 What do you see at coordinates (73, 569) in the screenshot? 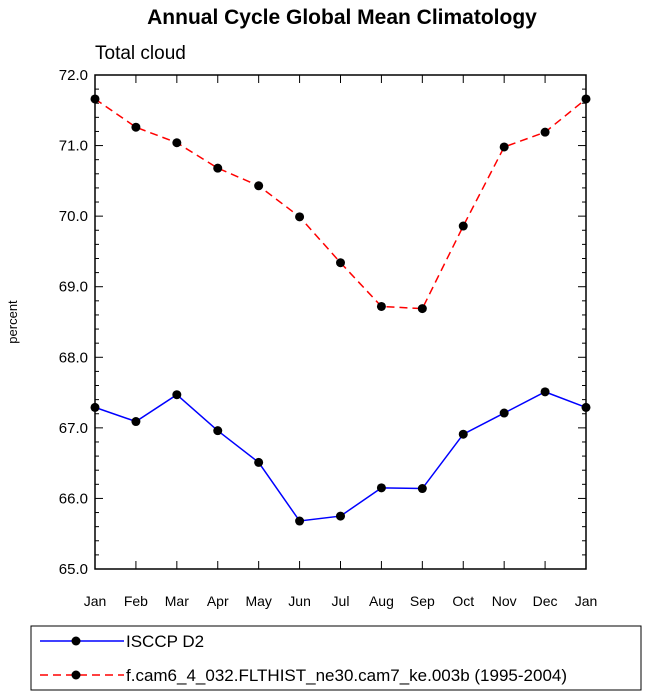
I see `y-tick-label: 65.0` at bounding box center [73, 569].